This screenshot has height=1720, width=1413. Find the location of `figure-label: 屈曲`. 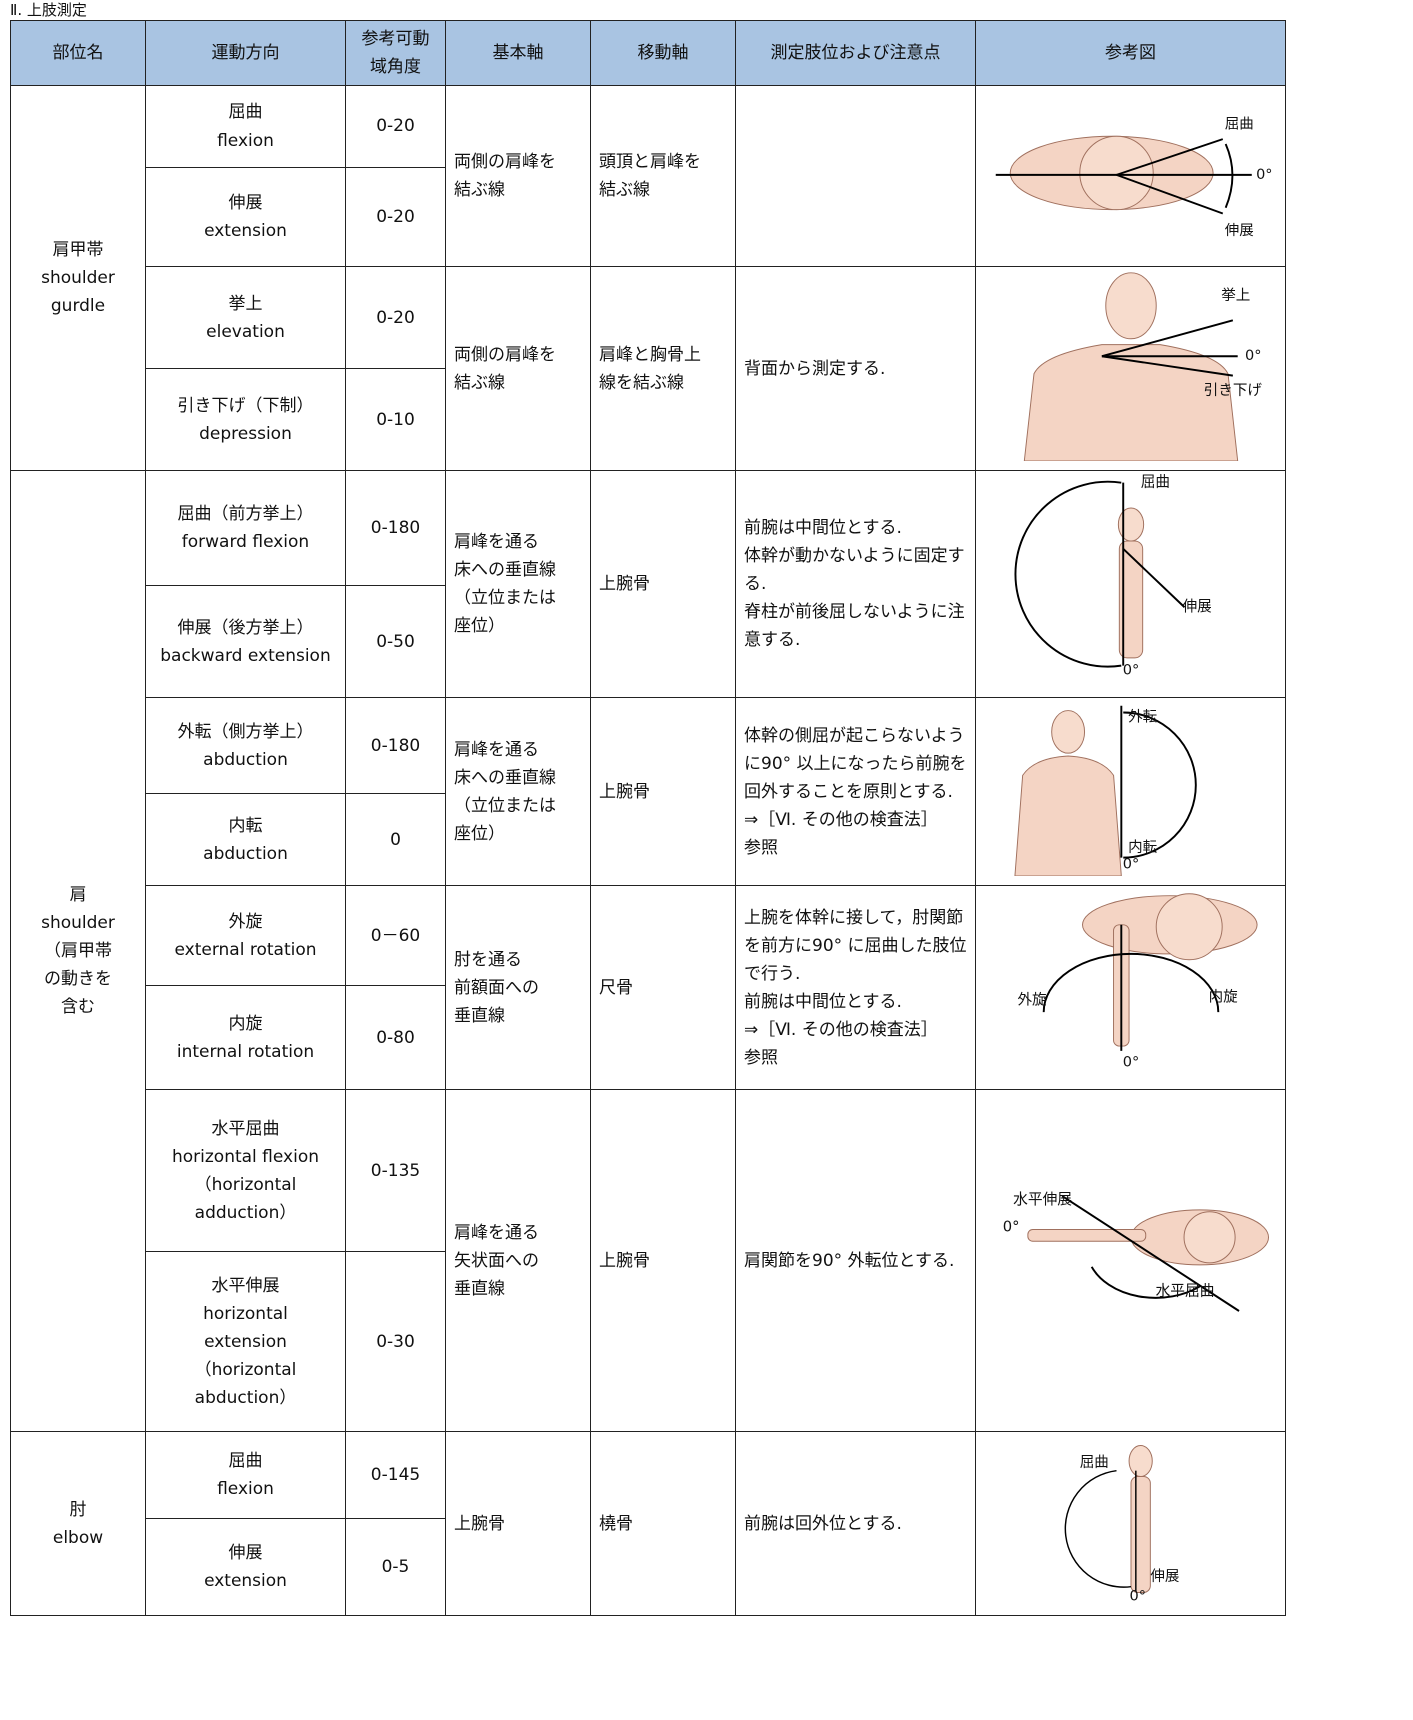

figure-label: 屈曲 is located at coordinates (1238, 124).